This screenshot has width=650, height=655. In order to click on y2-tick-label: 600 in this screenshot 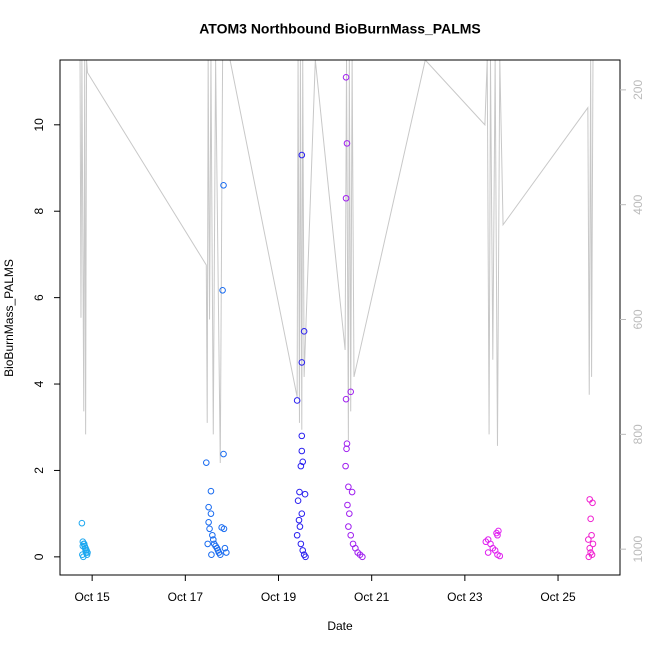, I will do `click(638, 319)`.